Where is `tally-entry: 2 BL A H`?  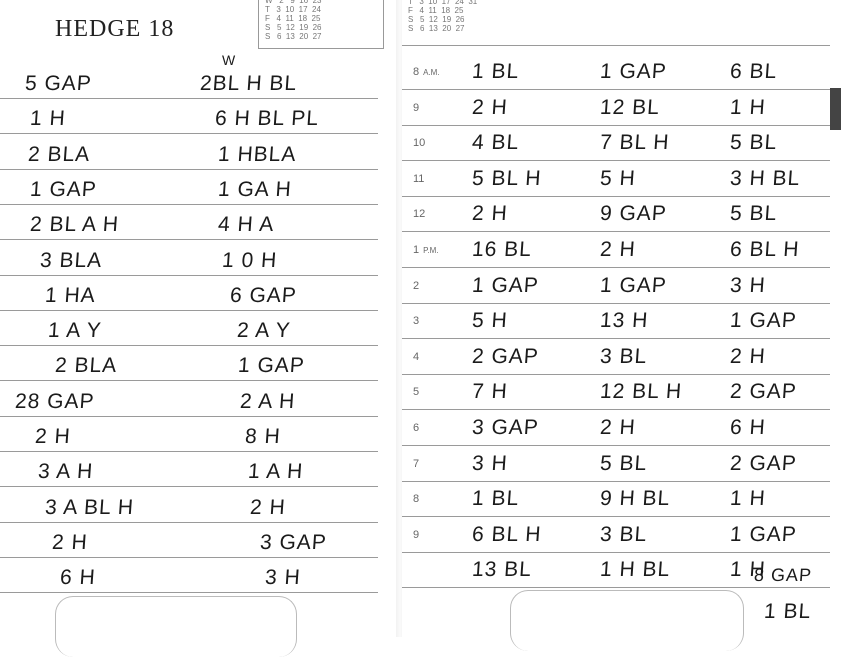 tally-entry: 2 BL A H is located at coordinates (74, 225).